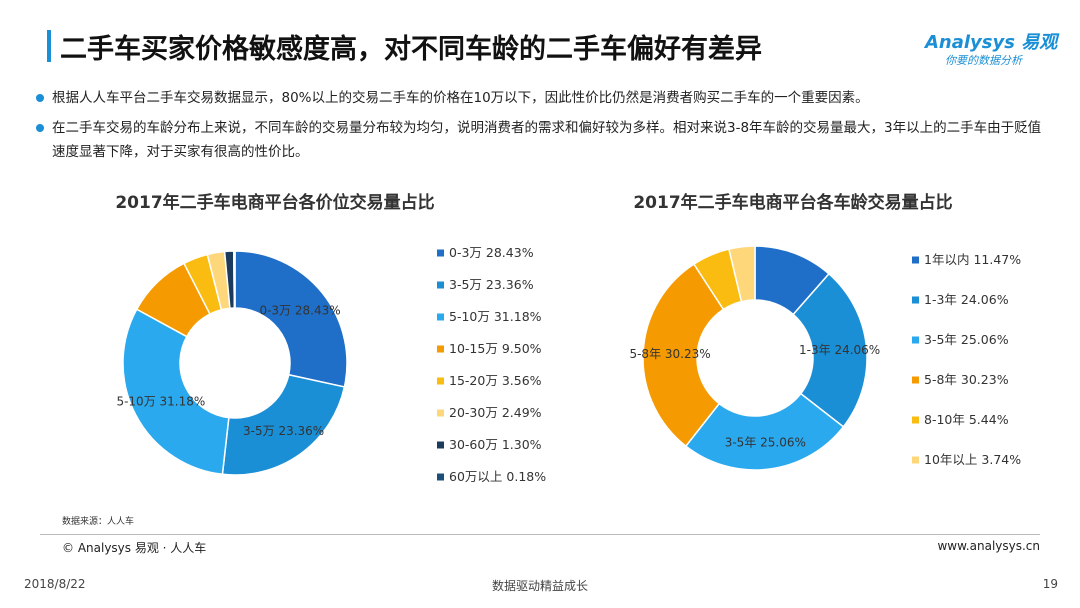 The width and height of the screenshot is (1080, 608). I want to click on legend-label: 5-8年 30.23%, so click(966, 379).